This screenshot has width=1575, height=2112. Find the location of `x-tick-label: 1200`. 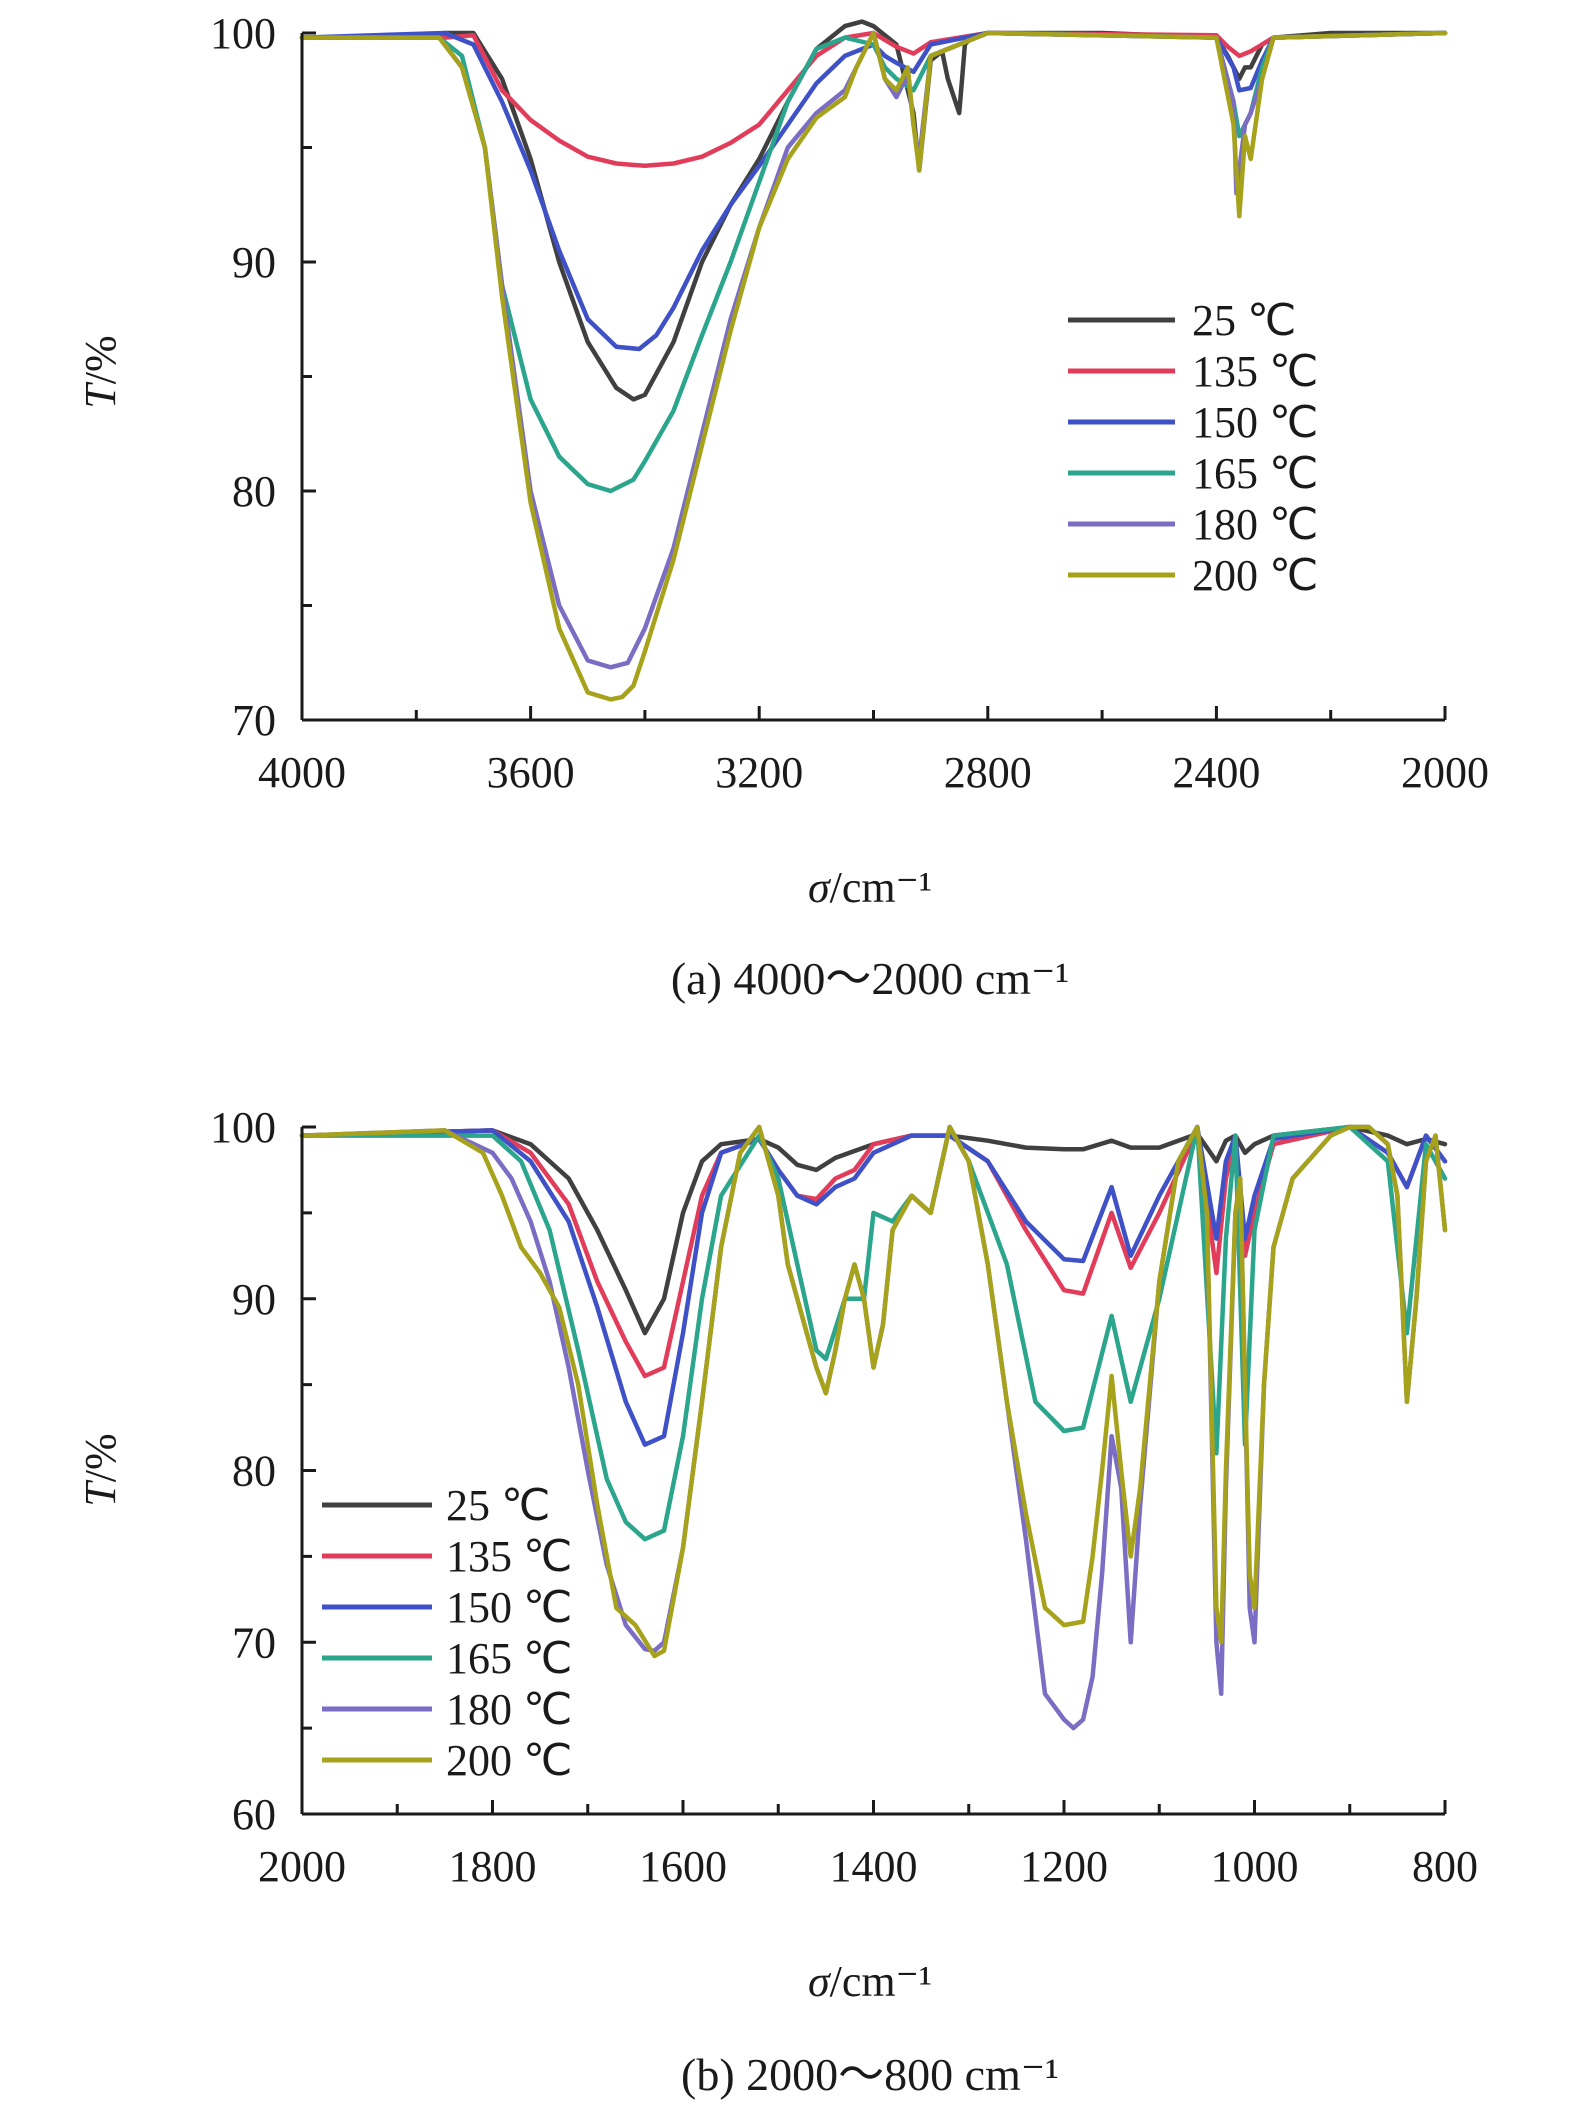

x-tick-label: 1200 is located at coordinates (1064, 1866).